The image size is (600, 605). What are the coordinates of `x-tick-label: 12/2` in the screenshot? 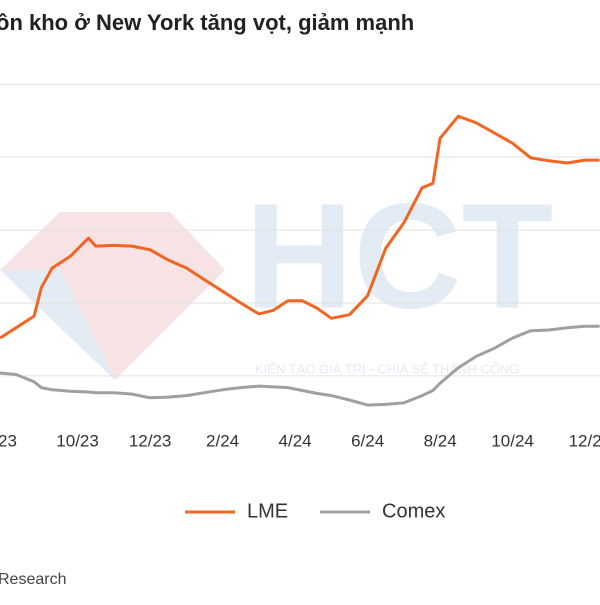 It's located at (584, 440).